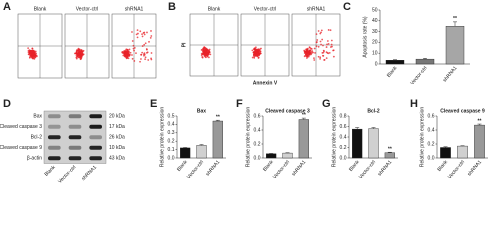 Image resolution: width=500 pixels, height=240 pixels. I want to click on y-tick-label: 50, so click(375, 10).